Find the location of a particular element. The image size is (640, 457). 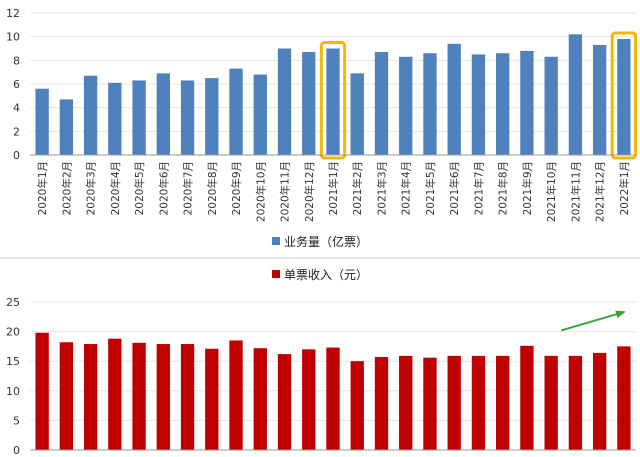

x-tick-label: 2020年4月 is located at coordinates (115, 188).